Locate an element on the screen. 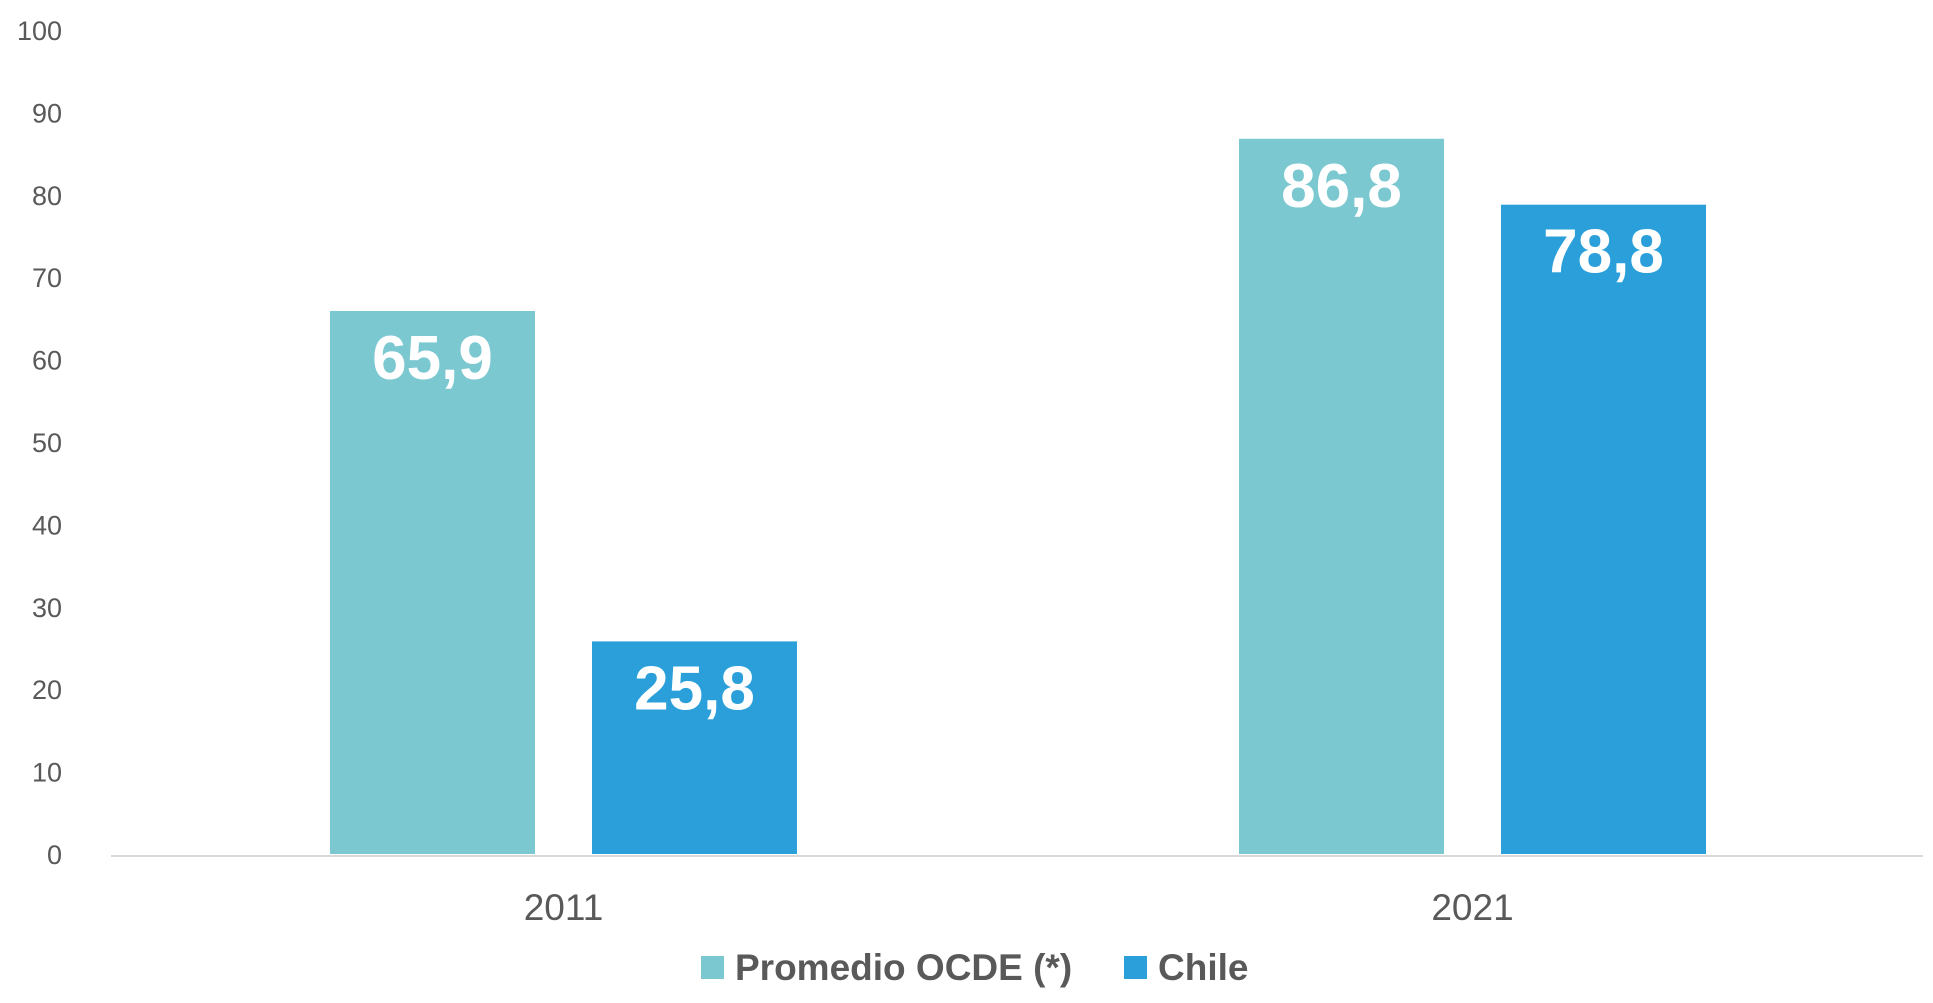 Image resolution: width=1933 pixels, height=1003 pixels. y-axis: 0 10 20 30 40 50 60 70 80 90 100 is located at coordinates (39, 443).